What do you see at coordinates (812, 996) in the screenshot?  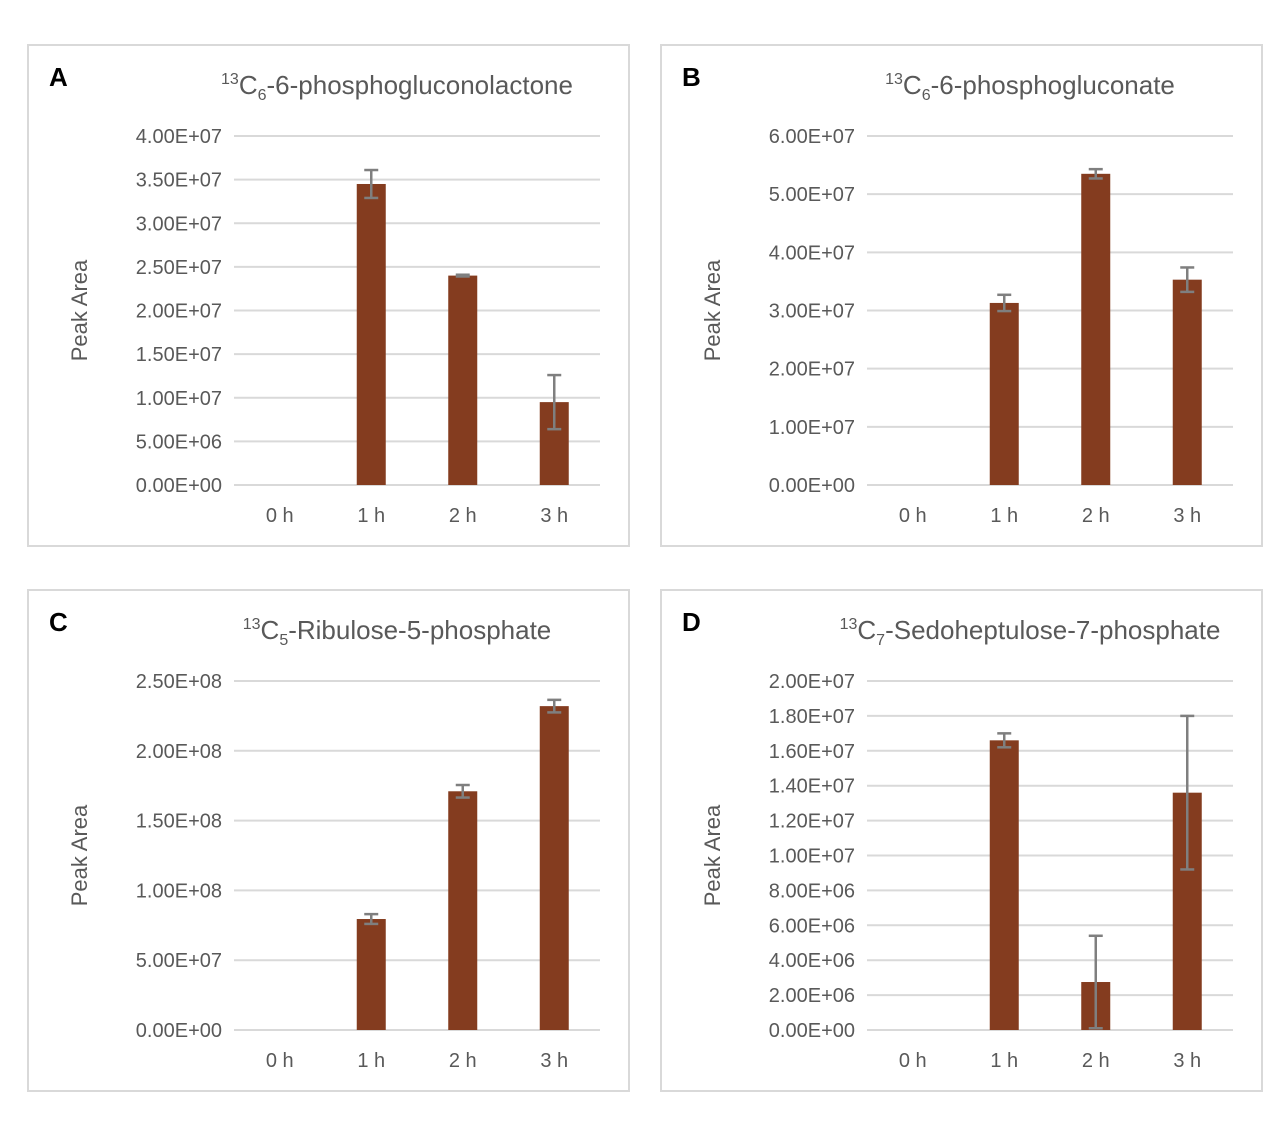 I see `y-tick-label: 2.00E+06` at bounding box center [812, 996].